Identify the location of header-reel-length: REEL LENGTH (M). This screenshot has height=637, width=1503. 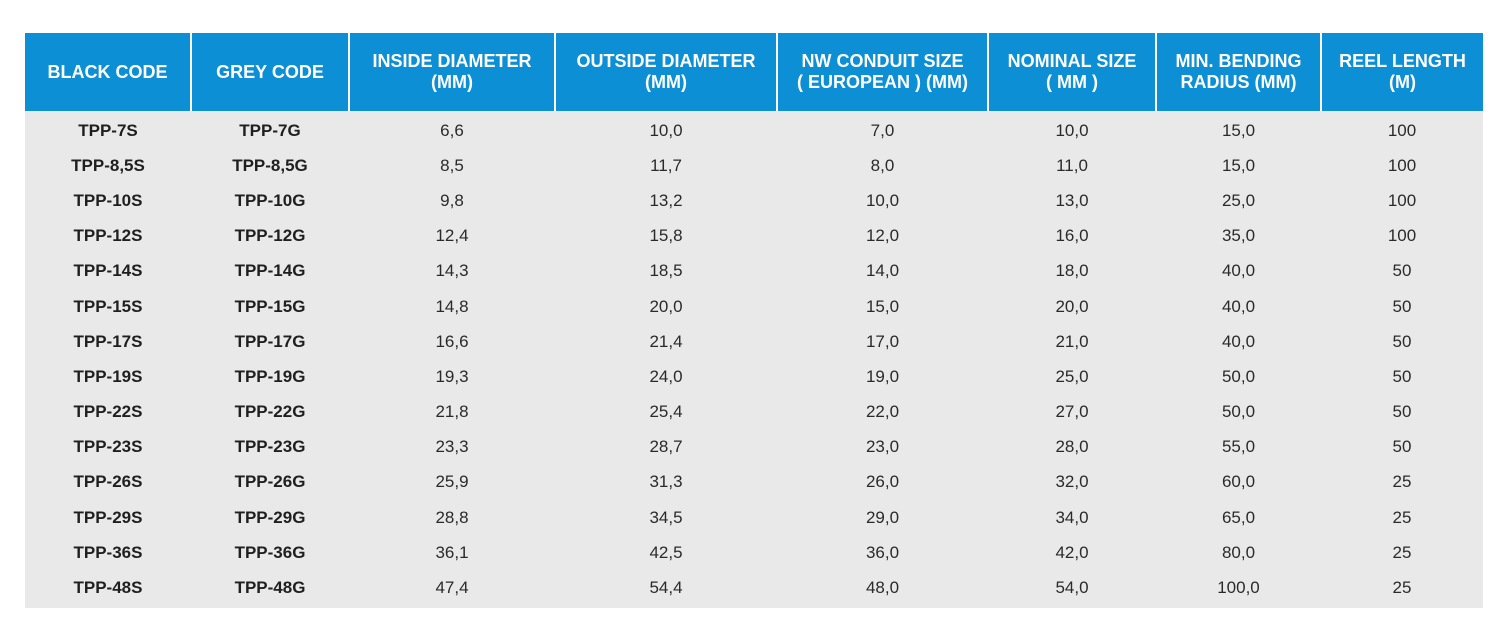
(1401, 72).